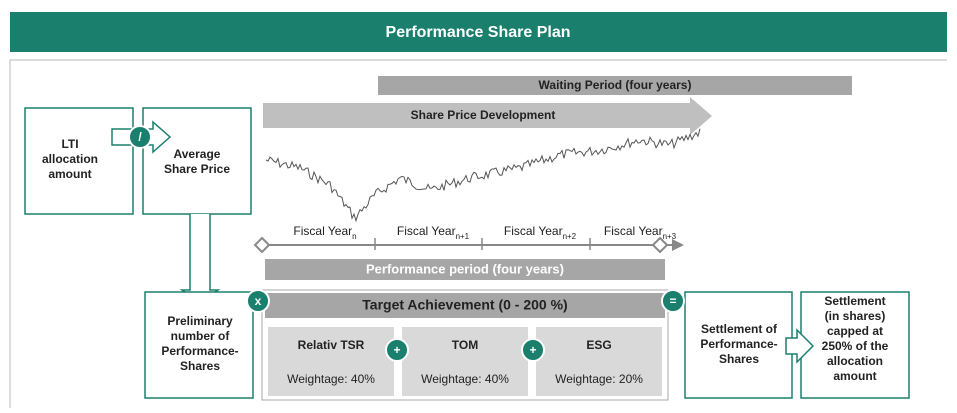 This screenshot has width=957, height=413. What do you see at coordinates (201, 336) in the screenshot?
I see `box-text: number of` at bounding box center [201, 336].